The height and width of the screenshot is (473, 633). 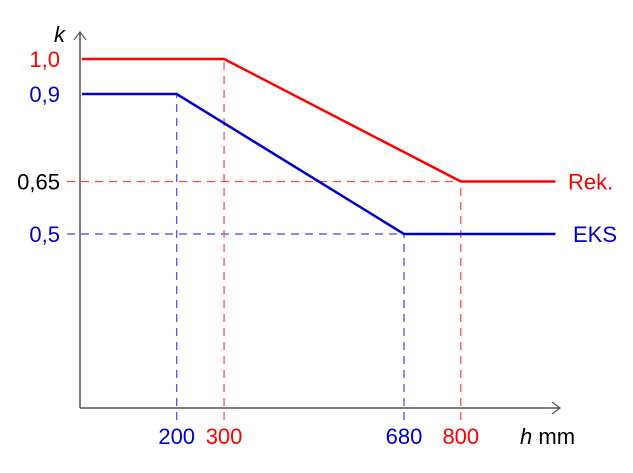 I want to click on x-axis-arrow-icon, so click(x=556, y=408).